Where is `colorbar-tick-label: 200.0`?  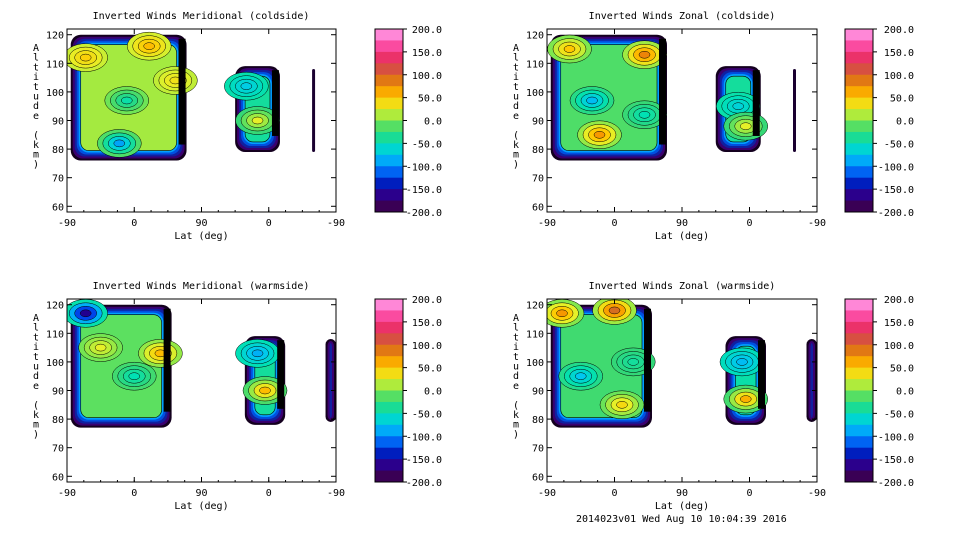 colorbar-tick-label: 200.0 is located at coordinates (427, 30).